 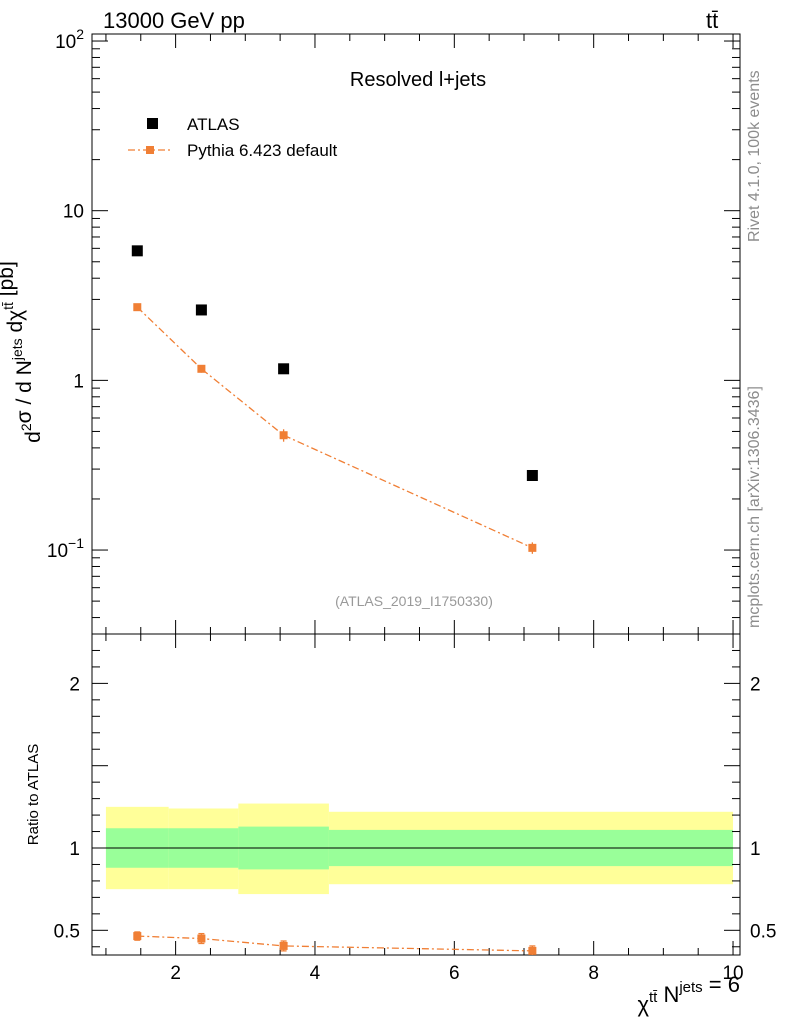 I want to click on ratio-y-tick-label-right: 2, so click(x=755, y=684).